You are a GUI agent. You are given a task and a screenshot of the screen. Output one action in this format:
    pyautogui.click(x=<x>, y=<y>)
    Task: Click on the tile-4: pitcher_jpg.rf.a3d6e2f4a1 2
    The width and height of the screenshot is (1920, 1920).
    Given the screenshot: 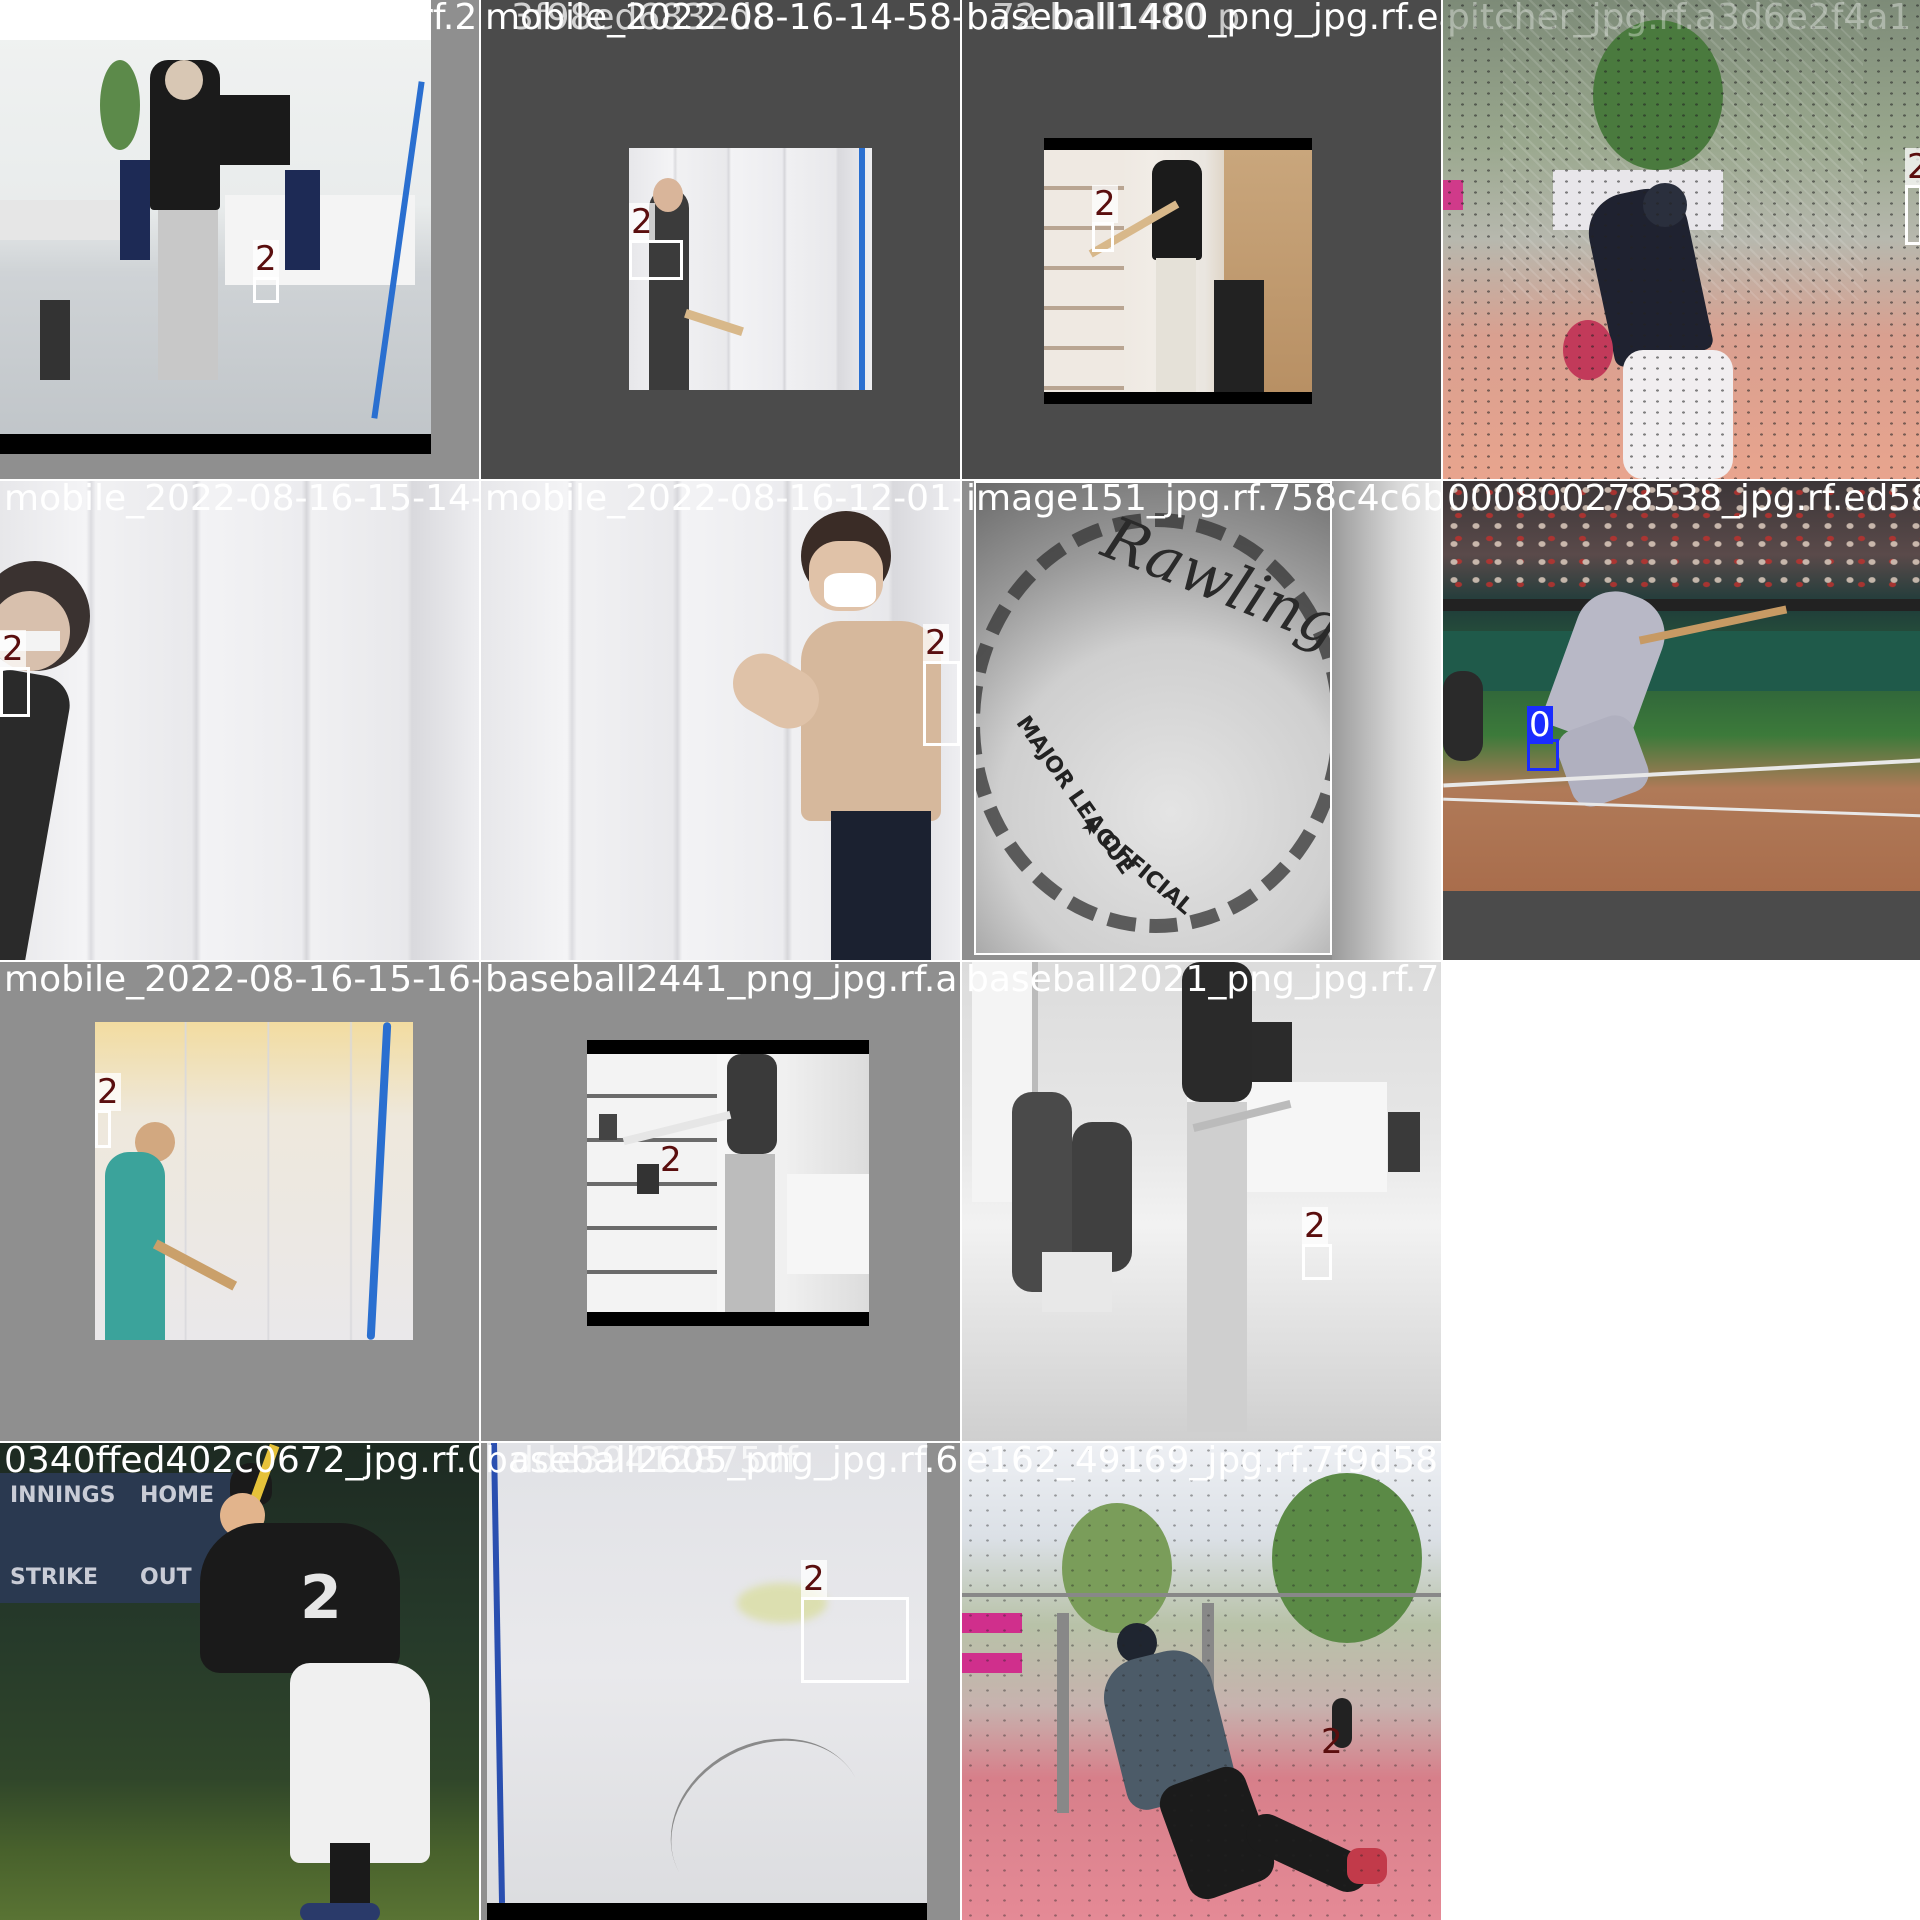 What is the action you would take?
    pyautogui.click(x=1681, y=239)
    